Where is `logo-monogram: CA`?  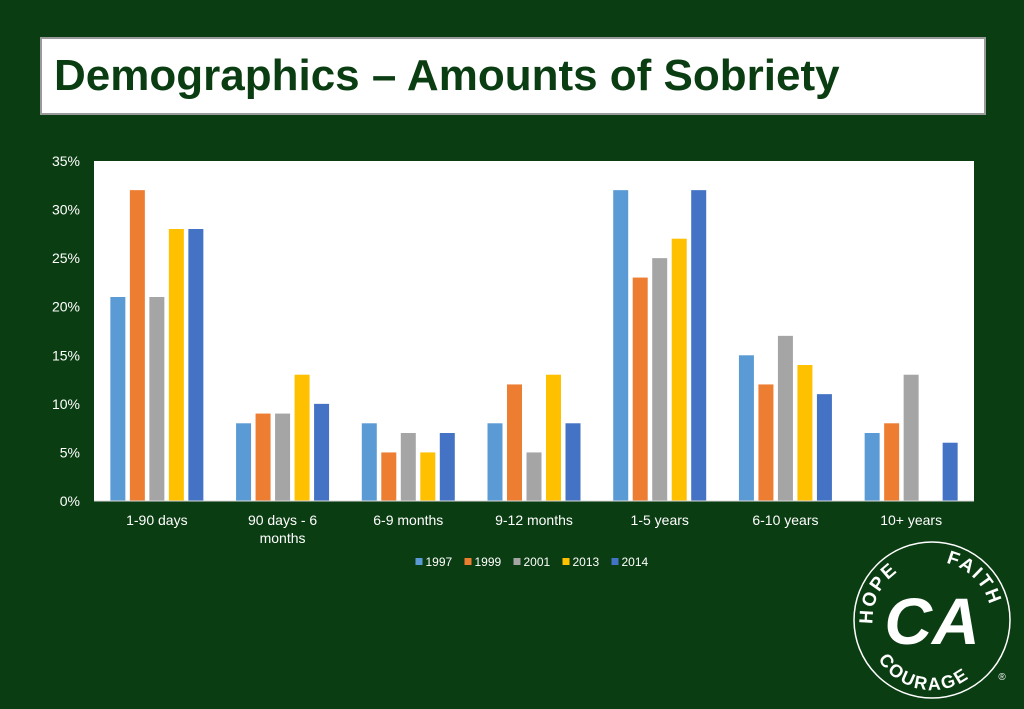 logo-monogram: CA is located at coordinates (931, 621).